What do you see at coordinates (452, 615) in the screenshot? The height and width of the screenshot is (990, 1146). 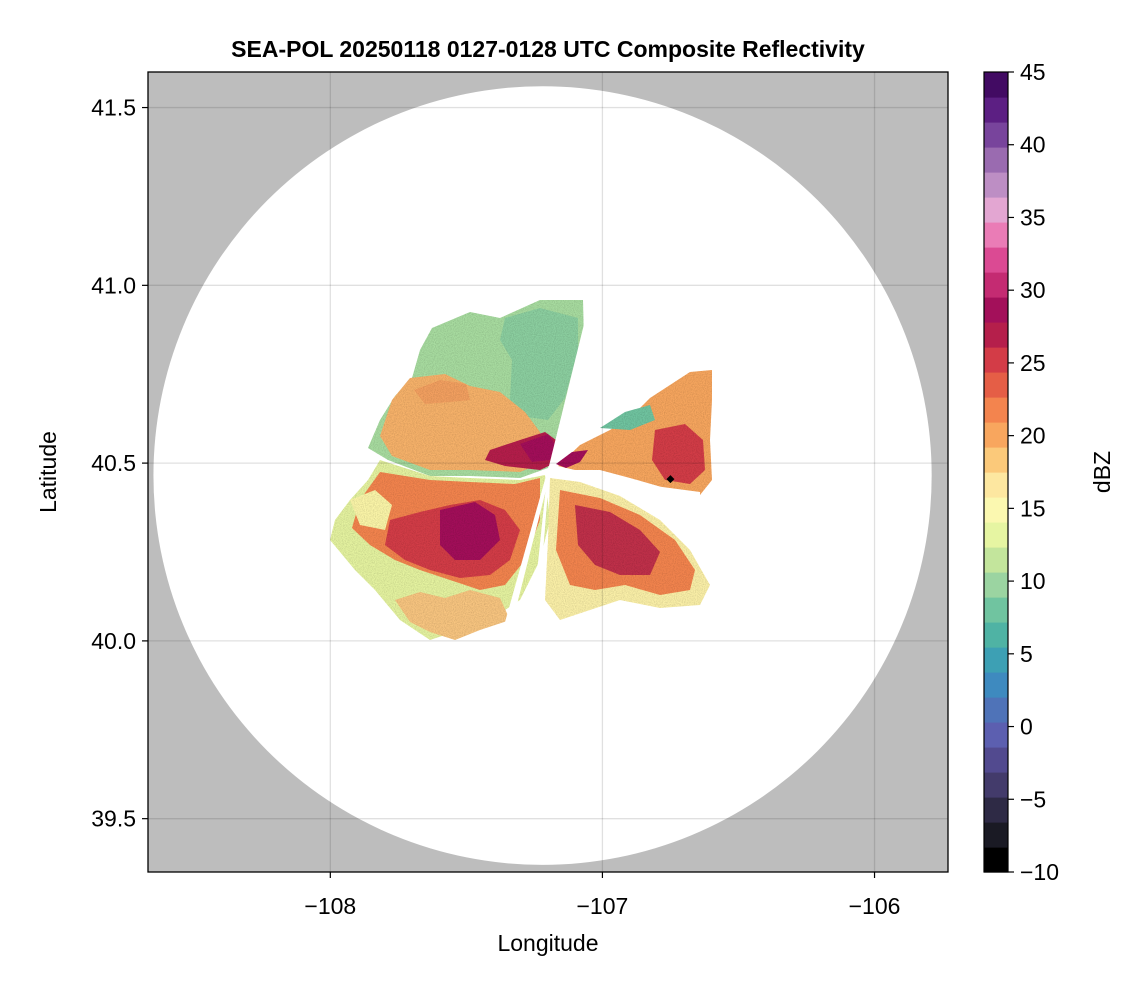 I see `echo-south-fringe` at bounding box center [452, 615].